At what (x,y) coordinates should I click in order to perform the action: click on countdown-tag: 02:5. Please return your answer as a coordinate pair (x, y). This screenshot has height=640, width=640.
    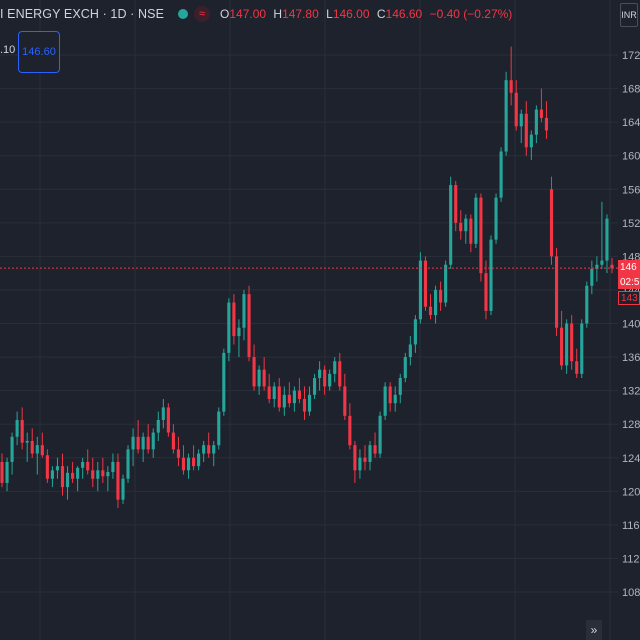
    Looking at the image, I should click on (629, 282).